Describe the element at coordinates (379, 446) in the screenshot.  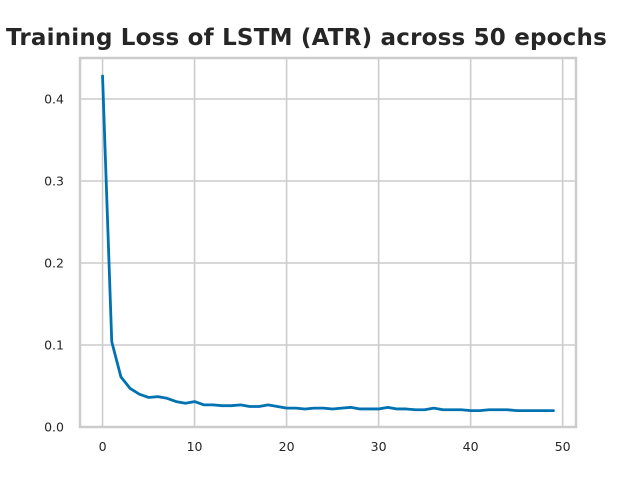
I see `x-tick-label: 30` at that location.